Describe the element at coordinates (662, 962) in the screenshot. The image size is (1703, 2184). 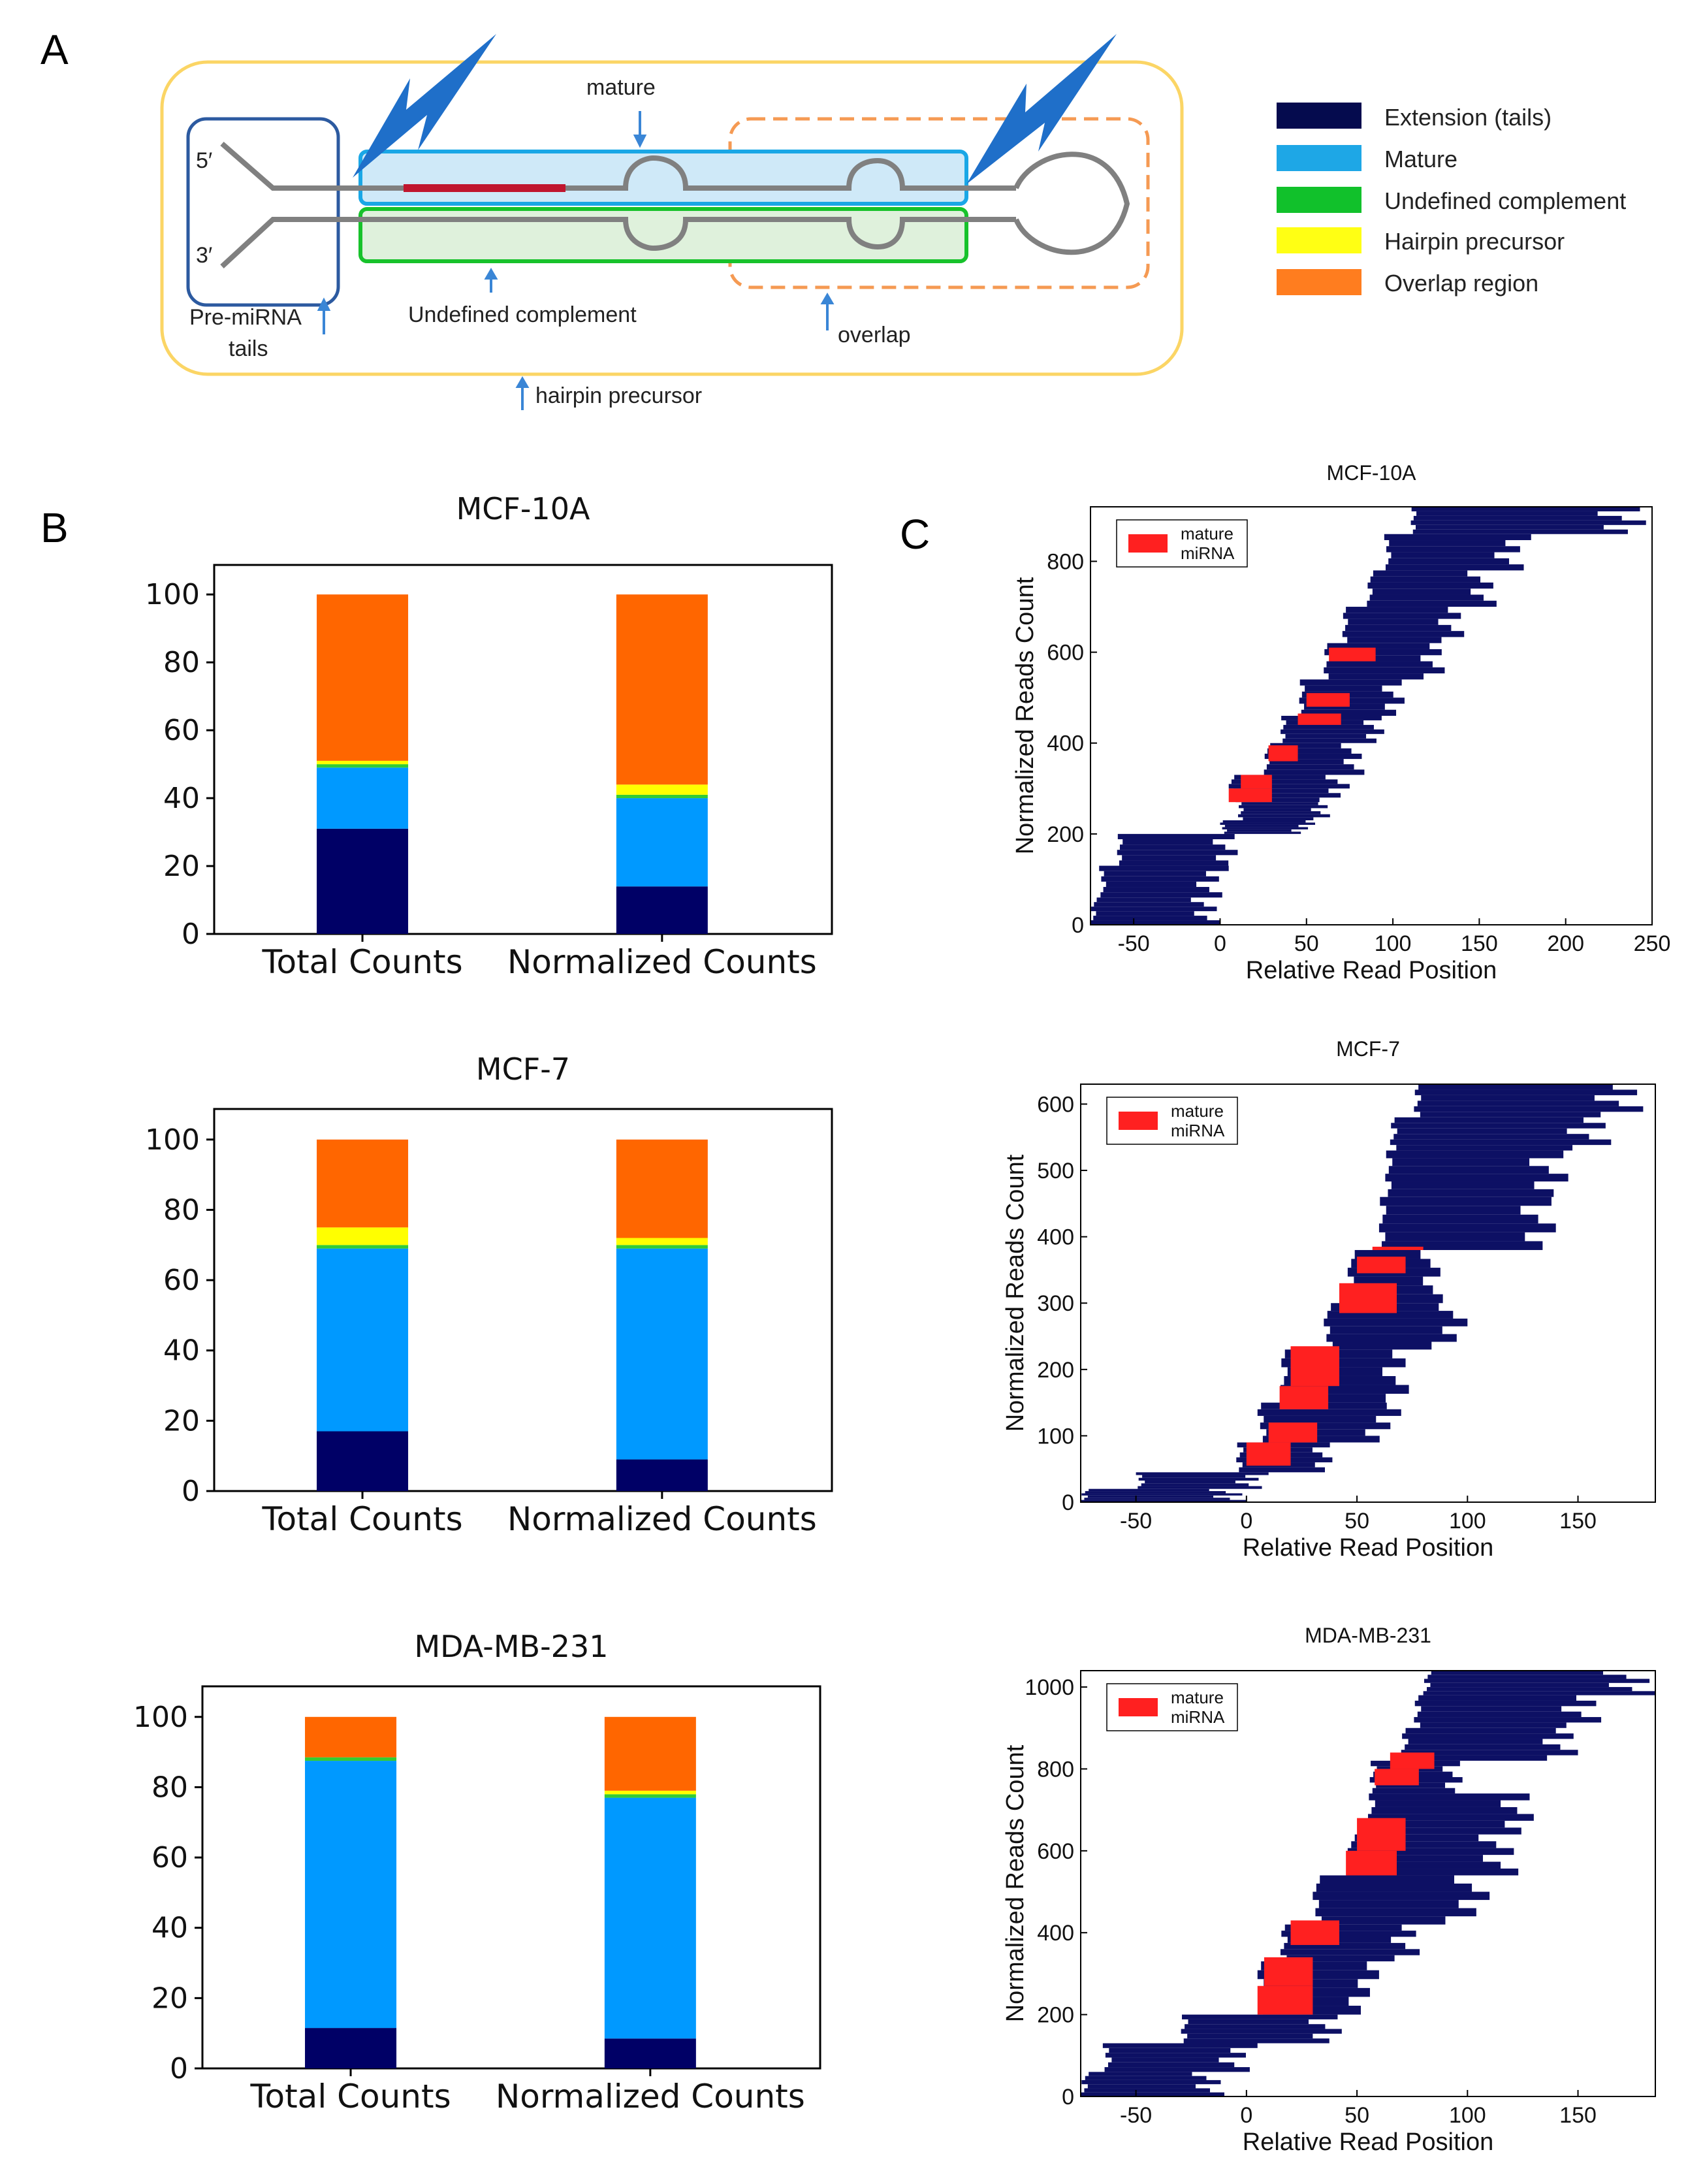
I see `x-tick-label: Normalized Counts` at that location.